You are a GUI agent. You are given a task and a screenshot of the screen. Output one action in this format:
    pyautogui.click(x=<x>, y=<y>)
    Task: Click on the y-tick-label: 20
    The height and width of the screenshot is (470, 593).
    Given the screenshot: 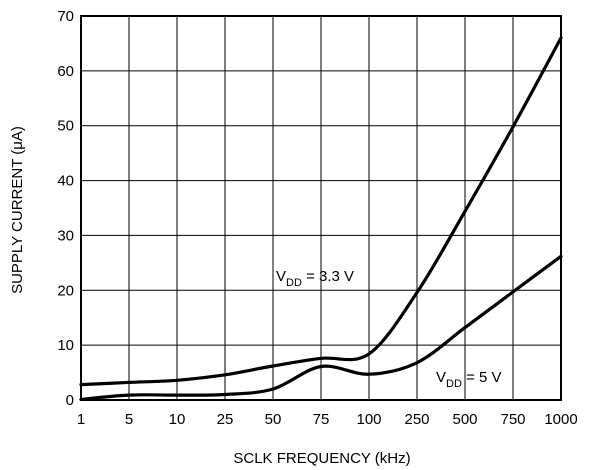 What is the action you would take?
    pyautogui.click(x=65, y=290)
    